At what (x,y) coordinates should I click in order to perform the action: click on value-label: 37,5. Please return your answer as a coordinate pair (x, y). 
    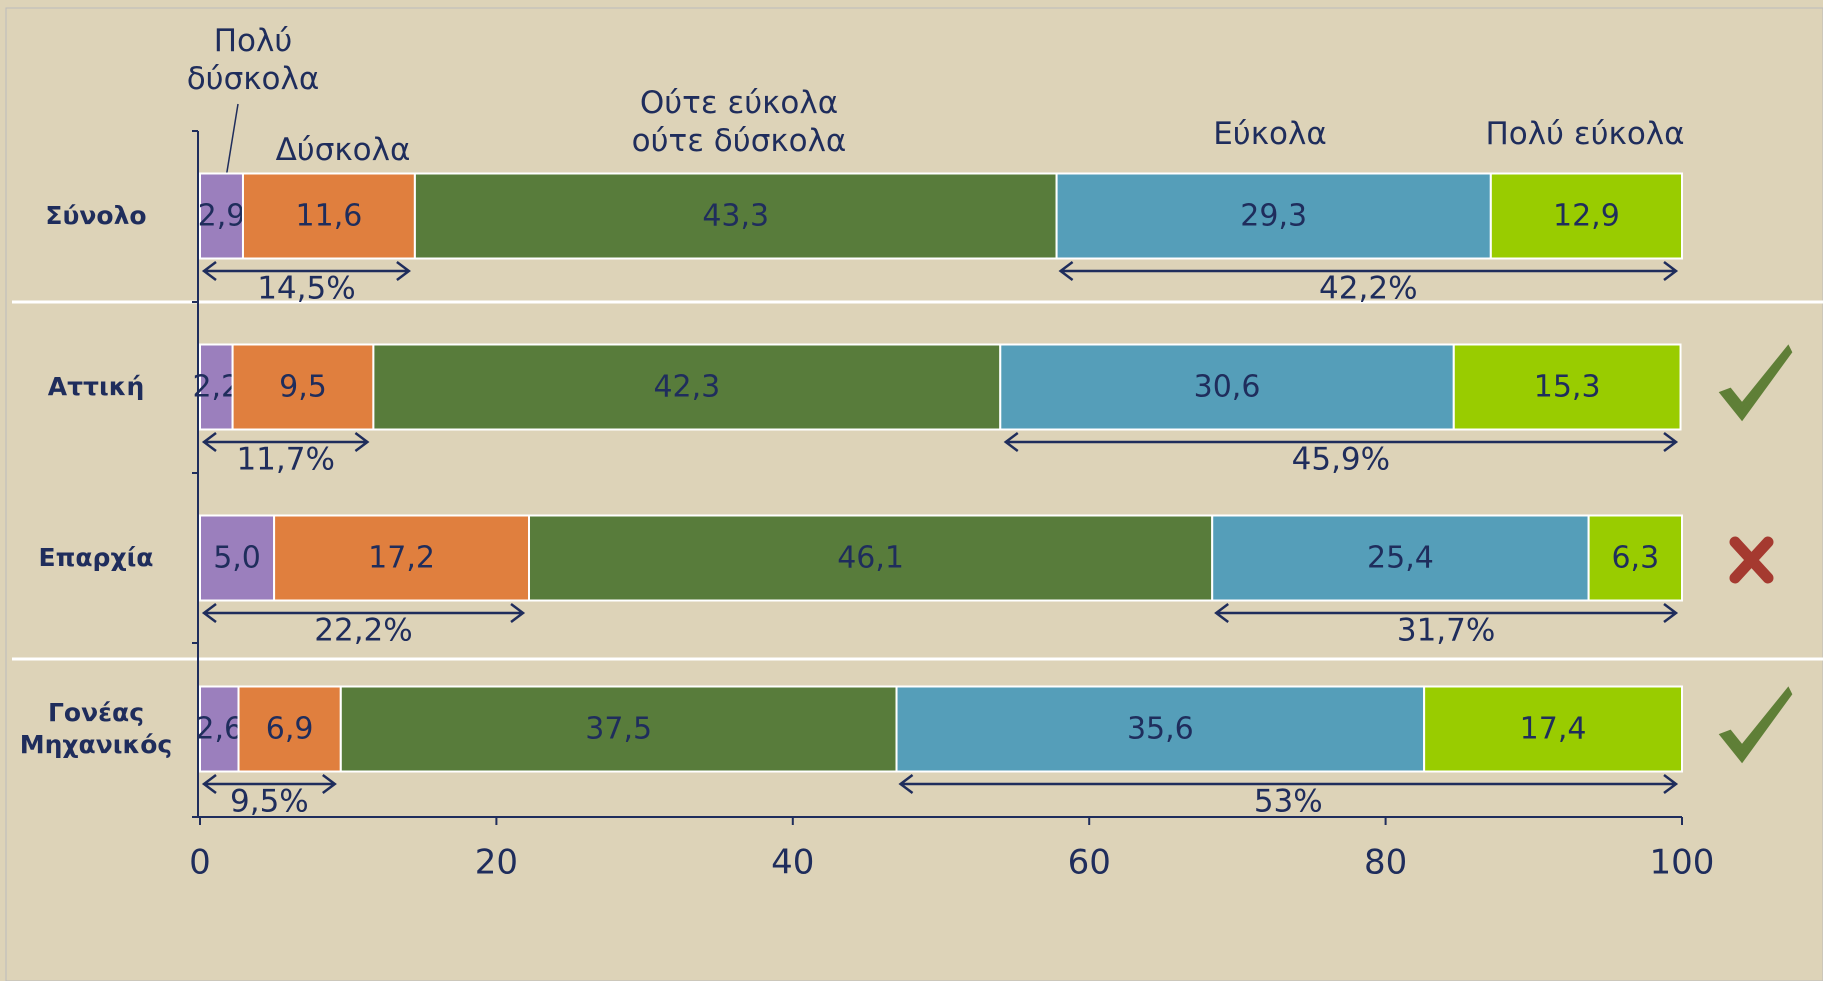
    Looking at the image, I should click on (618, 729).